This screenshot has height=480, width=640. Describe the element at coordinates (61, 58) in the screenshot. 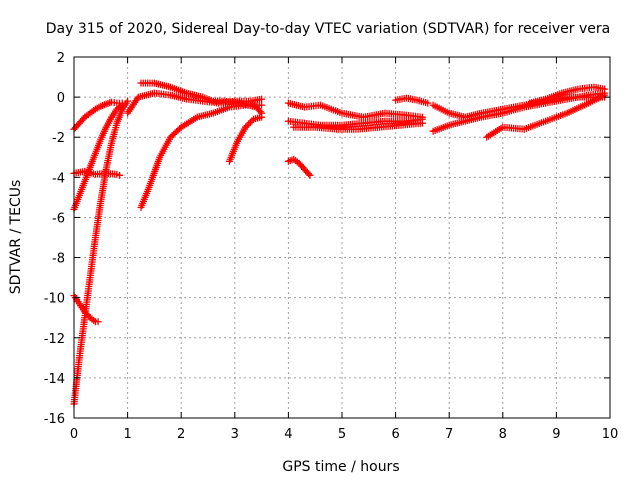

I see `y-tick-label: 2` at that location.